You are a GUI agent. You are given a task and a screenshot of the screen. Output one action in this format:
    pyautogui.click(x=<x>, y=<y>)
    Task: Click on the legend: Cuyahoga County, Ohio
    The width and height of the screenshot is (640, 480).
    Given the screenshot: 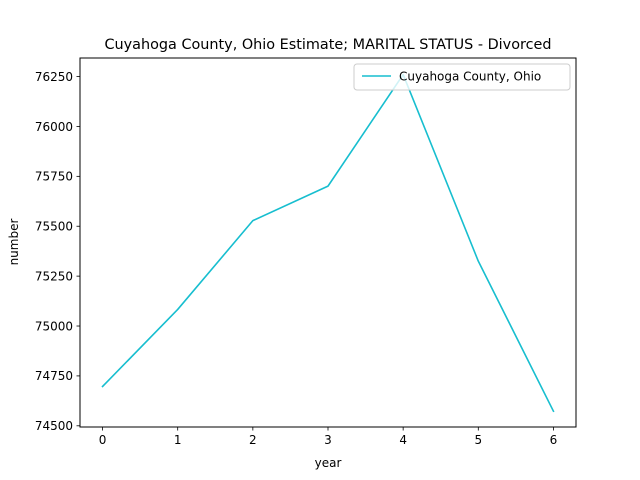 What is the action you would take?
    pyautogui.click(x=462, y=77)
    